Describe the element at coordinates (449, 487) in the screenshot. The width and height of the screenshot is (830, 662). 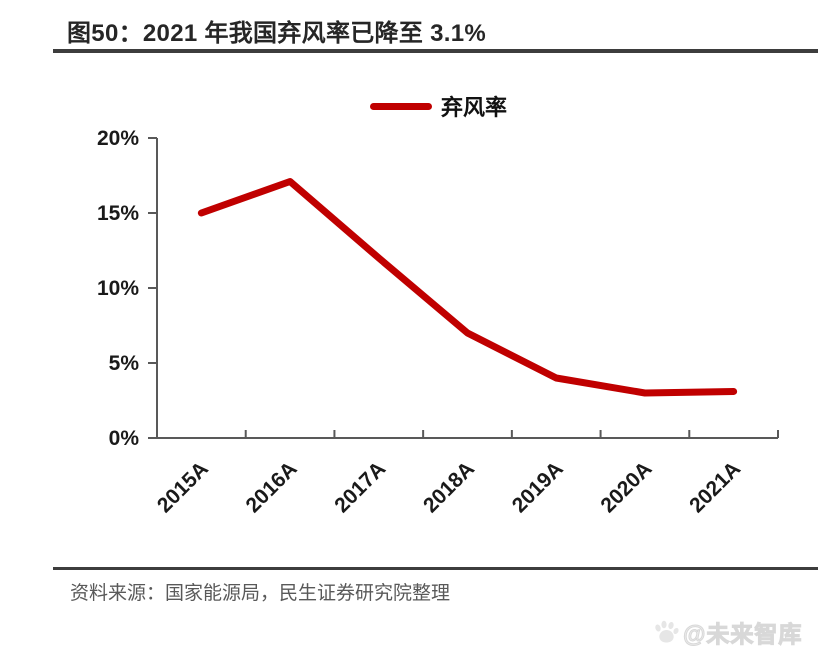
I see `x-axis-label: 2018A` at that location.